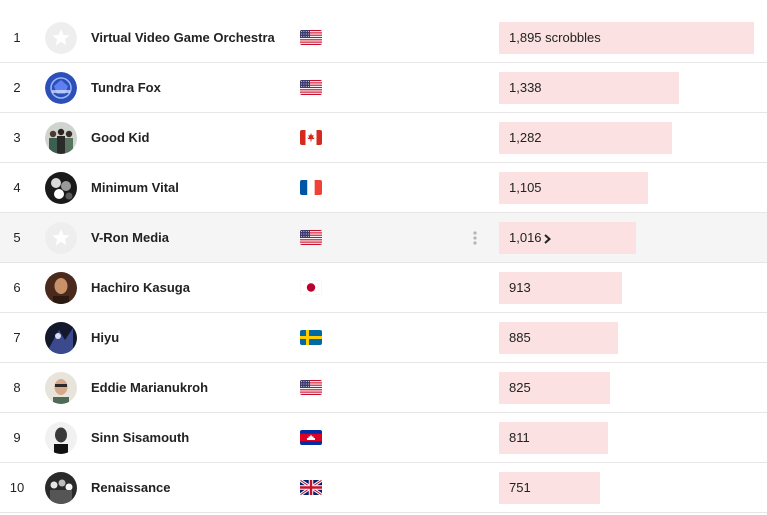 This screenshot has width=767, height=515. Describe the element at coordinates (383, 138) in the screenshot. I see `chart-row: 3 Good Kid 1,282` at that location.